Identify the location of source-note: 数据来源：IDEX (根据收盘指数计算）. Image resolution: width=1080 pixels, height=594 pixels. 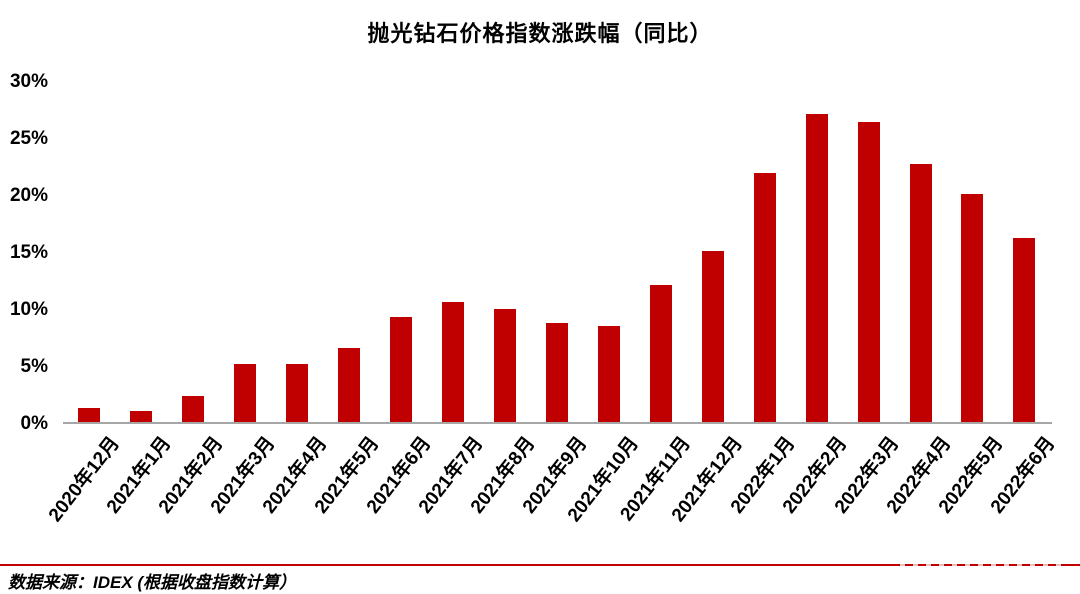
(152, 582).